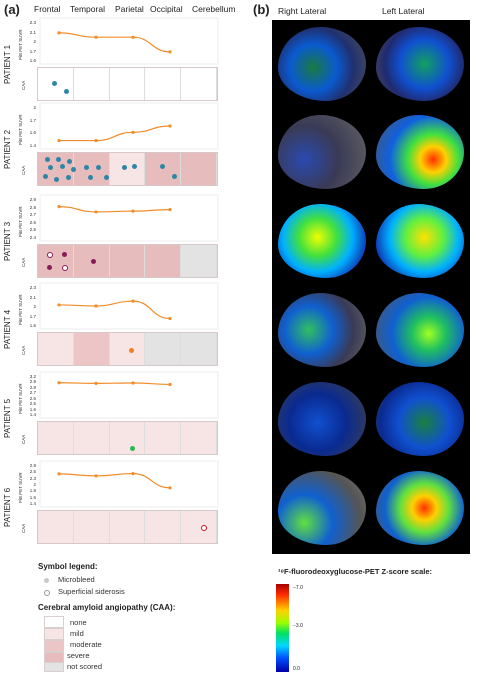  Describe the element at coordinates (282, 628) in the screenshot. I see `zscore-colorbar` at that location.